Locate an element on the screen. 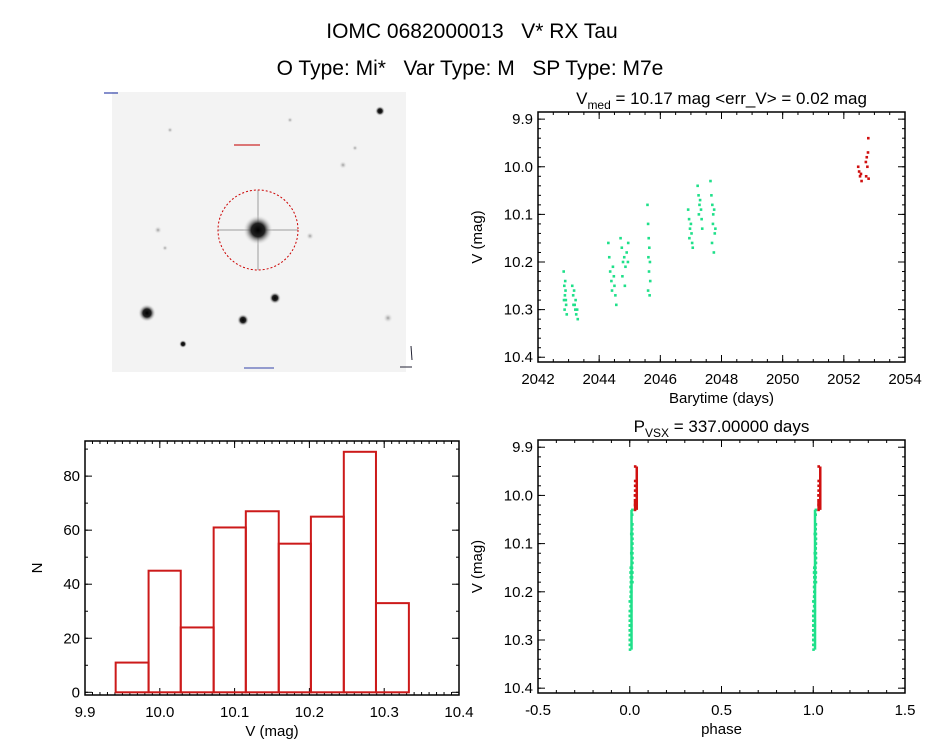 This screenshot has width=944, height=752. x-tick-label: -0.5 is located at coordinates (538, 710).